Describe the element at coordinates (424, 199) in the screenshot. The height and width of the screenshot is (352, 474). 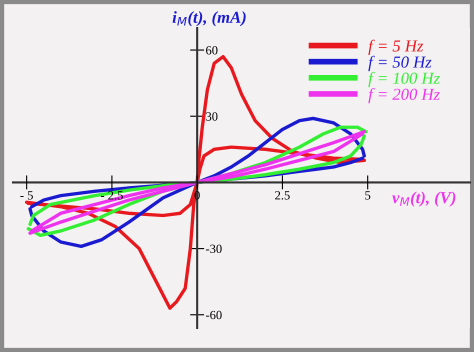
I see `x-axis-title: v$_{M}$(t), (V)` at that location.